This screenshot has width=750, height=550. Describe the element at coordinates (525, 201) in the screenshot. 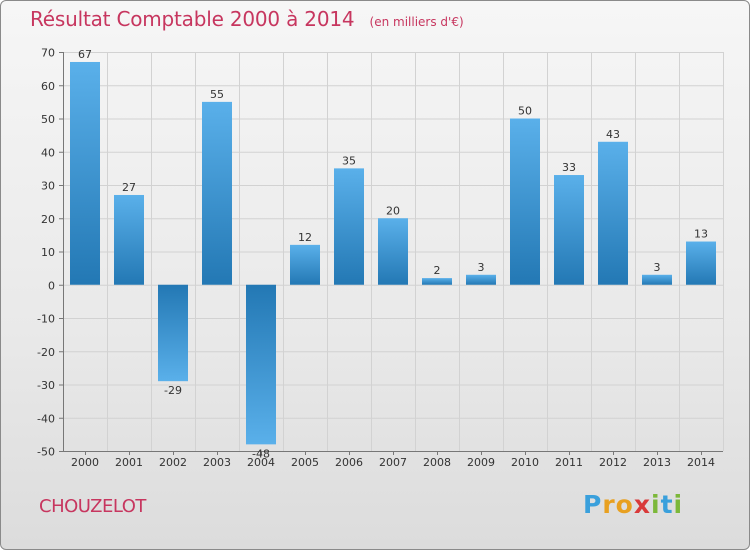

I see `bar-2010` at that location.